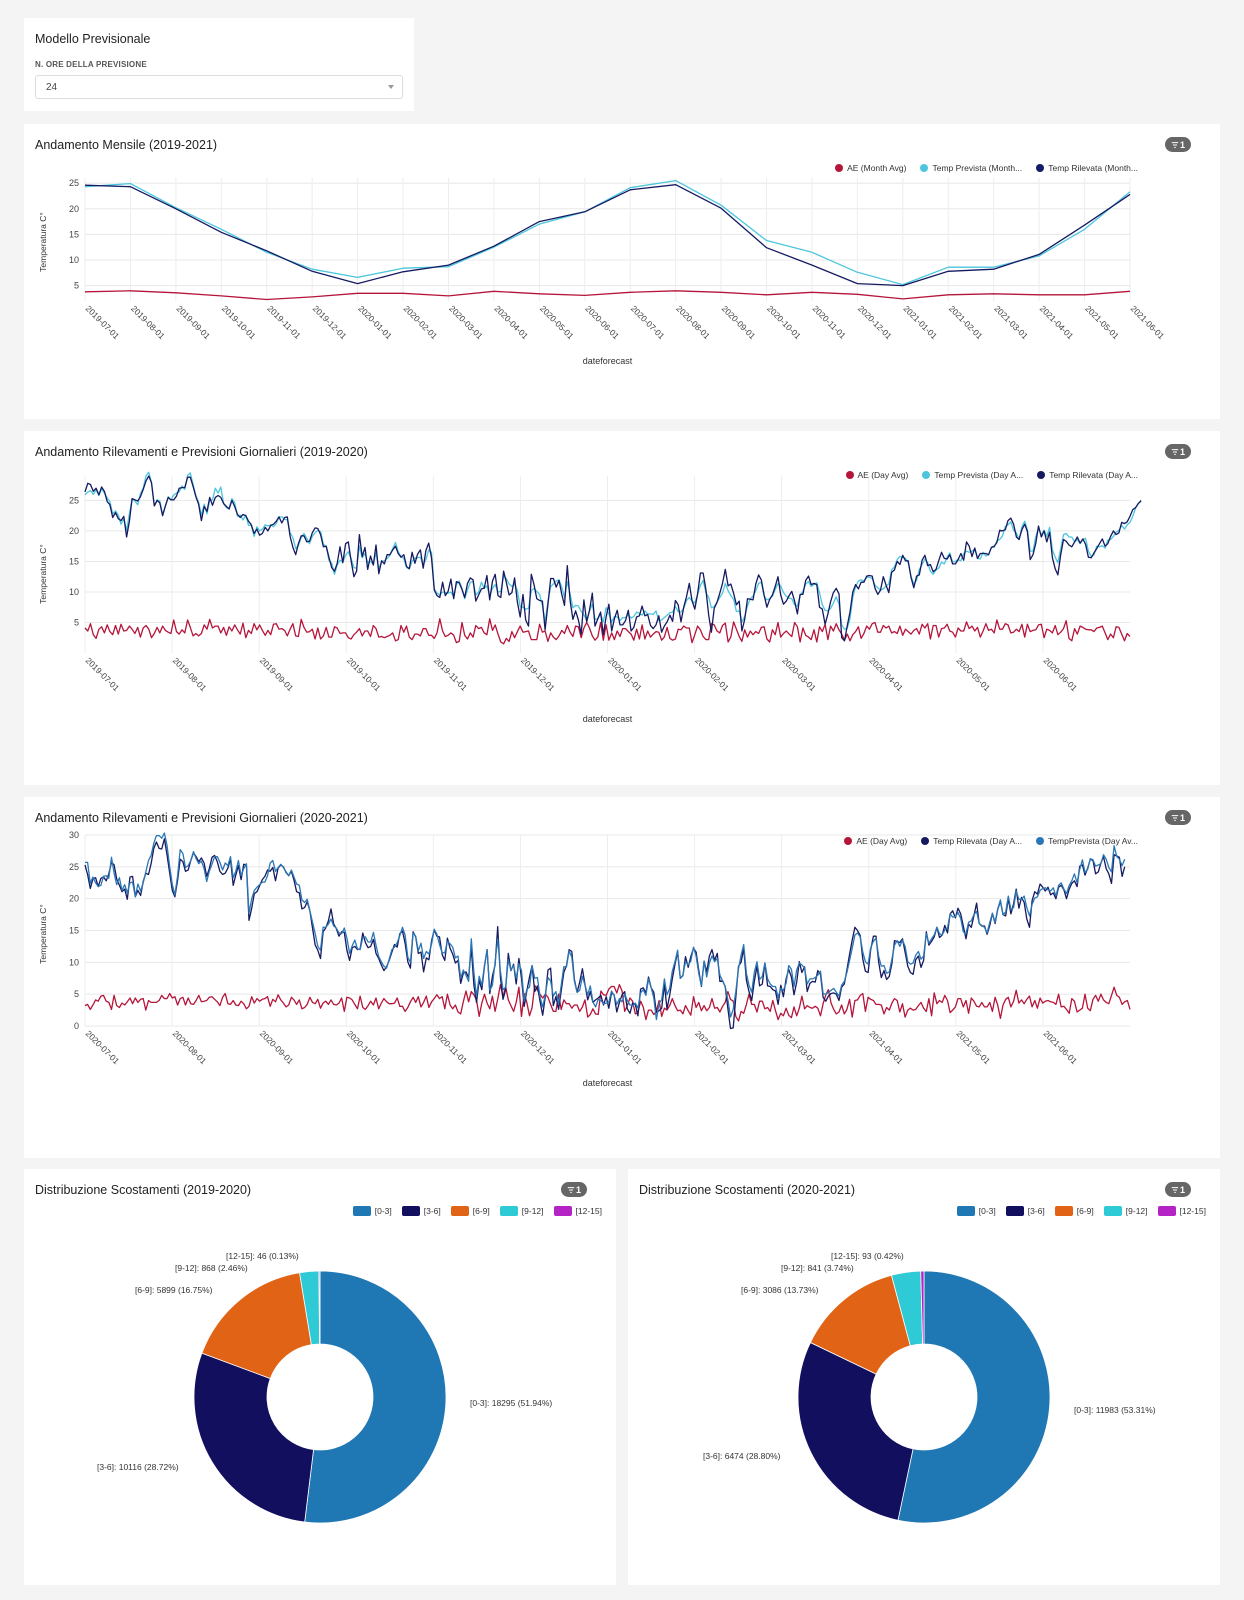 The height and width of the screenshot is (1600, 1244). I want to click on x-tick-label: 2021-05-01, so click(973, 1047).